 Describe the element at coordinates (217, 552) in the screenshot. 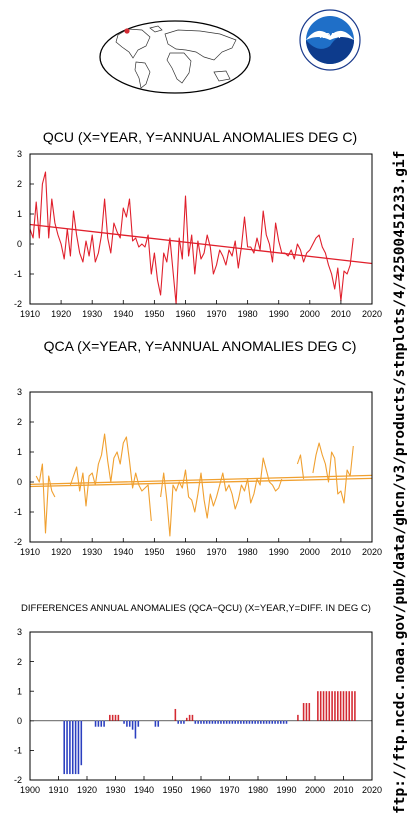

I see `qca-x-tick-label: 1970` at that location.